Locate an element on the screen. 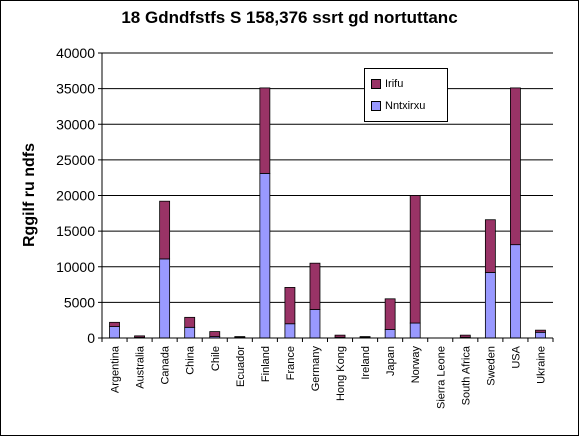  x-tick-label-norway: Norway is located at coordinates (416, 365).